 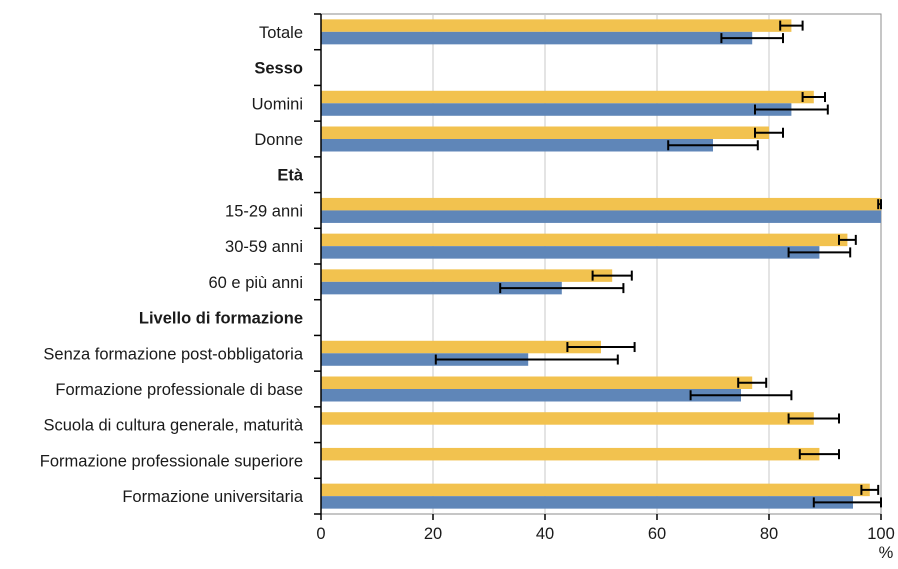 What do you see at coordinates (657, 534) in the screenshot?
I see `x-tick-label: 60` at bounding box center [657, 534].